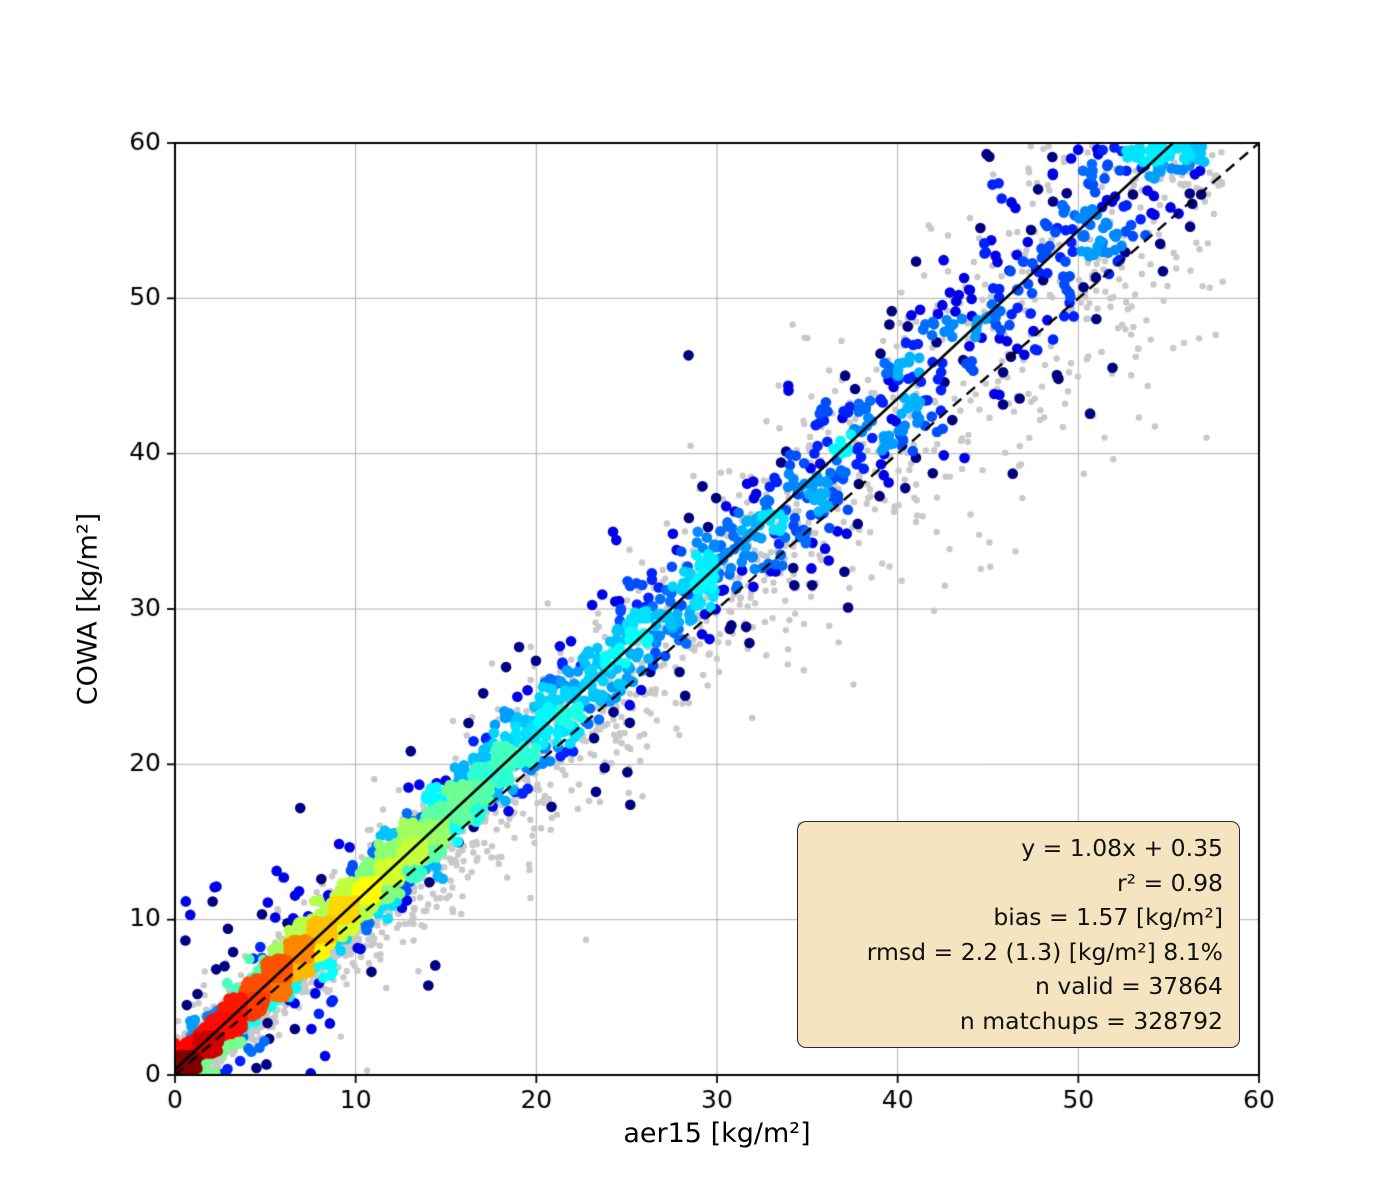 Image resolution: width=1400 pixels, height=1200 pixels. Describe the element at coordinates (1108, 917) in the screenshot. I see `stats-line-bias: bias = 1.57 [kg/m²]` at that location.